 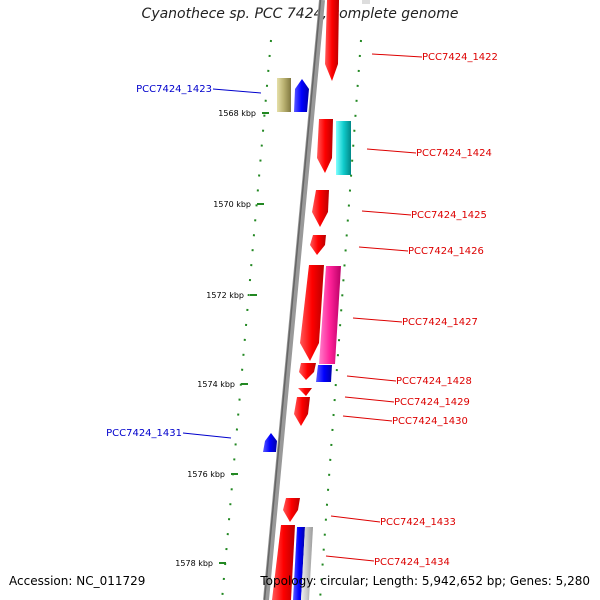 What do you see at coordinates (454, 153) in the screenshot?
I see `gene-label-1424: PCC7424_1424` at bounding box center [454, 153].